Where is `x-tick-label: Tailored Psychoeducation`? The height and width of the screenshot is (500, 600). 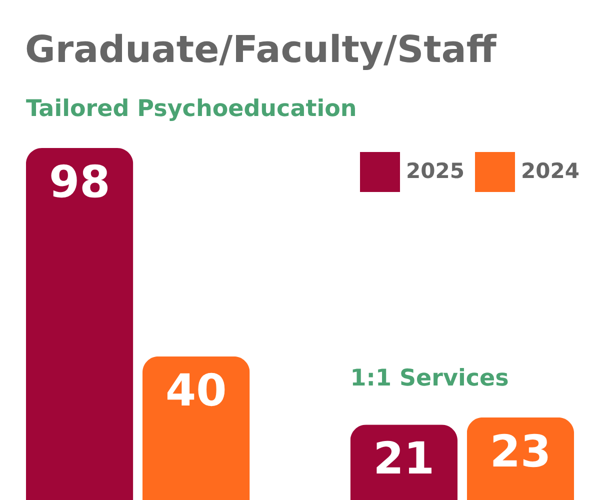 x-tick-label: Tailored Psychoeducation is located at coordinates (191, 109).